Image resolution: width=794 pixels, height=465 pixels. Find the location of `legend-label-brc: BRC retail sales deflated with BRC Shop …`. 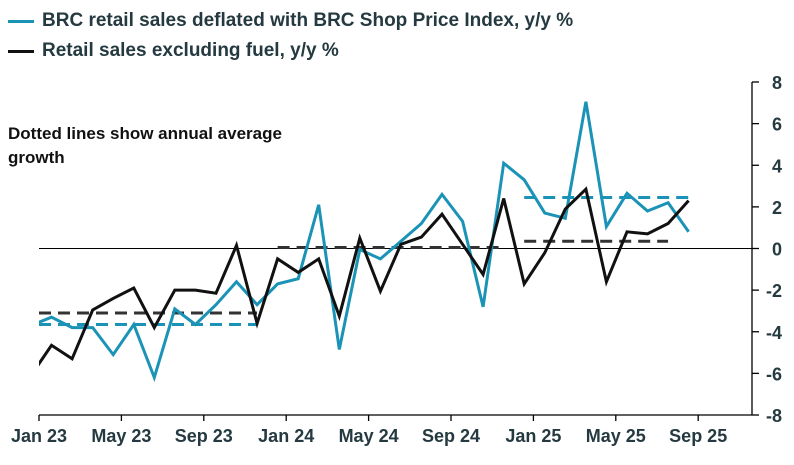

legend-label-brc: BRC retail sales deflated with BRC Shop … is located at coordinates (308, 20).